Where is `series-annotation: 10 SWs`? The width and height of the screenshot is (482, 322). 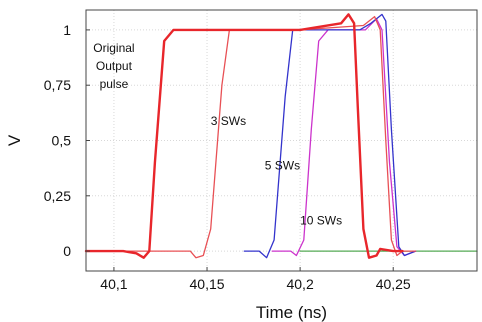
series-annotation: 10 SWs is located at coordinates (321, 221).